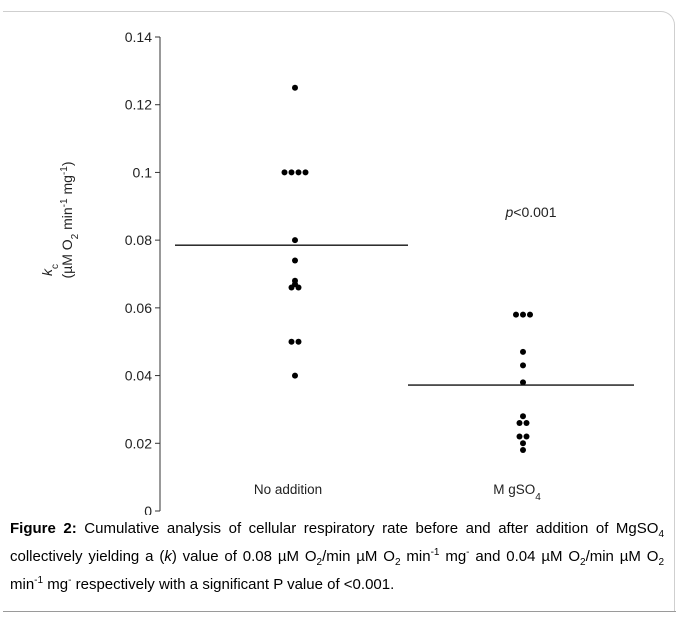 This screenshot has height=628, width=679. What do you see at coordinates (143, 272) in the screenshot?
I see `y-axis: 0 0.02 0.04 0.06 0.08 0.1 0.12 0.14` at bounding box center [143, 272].